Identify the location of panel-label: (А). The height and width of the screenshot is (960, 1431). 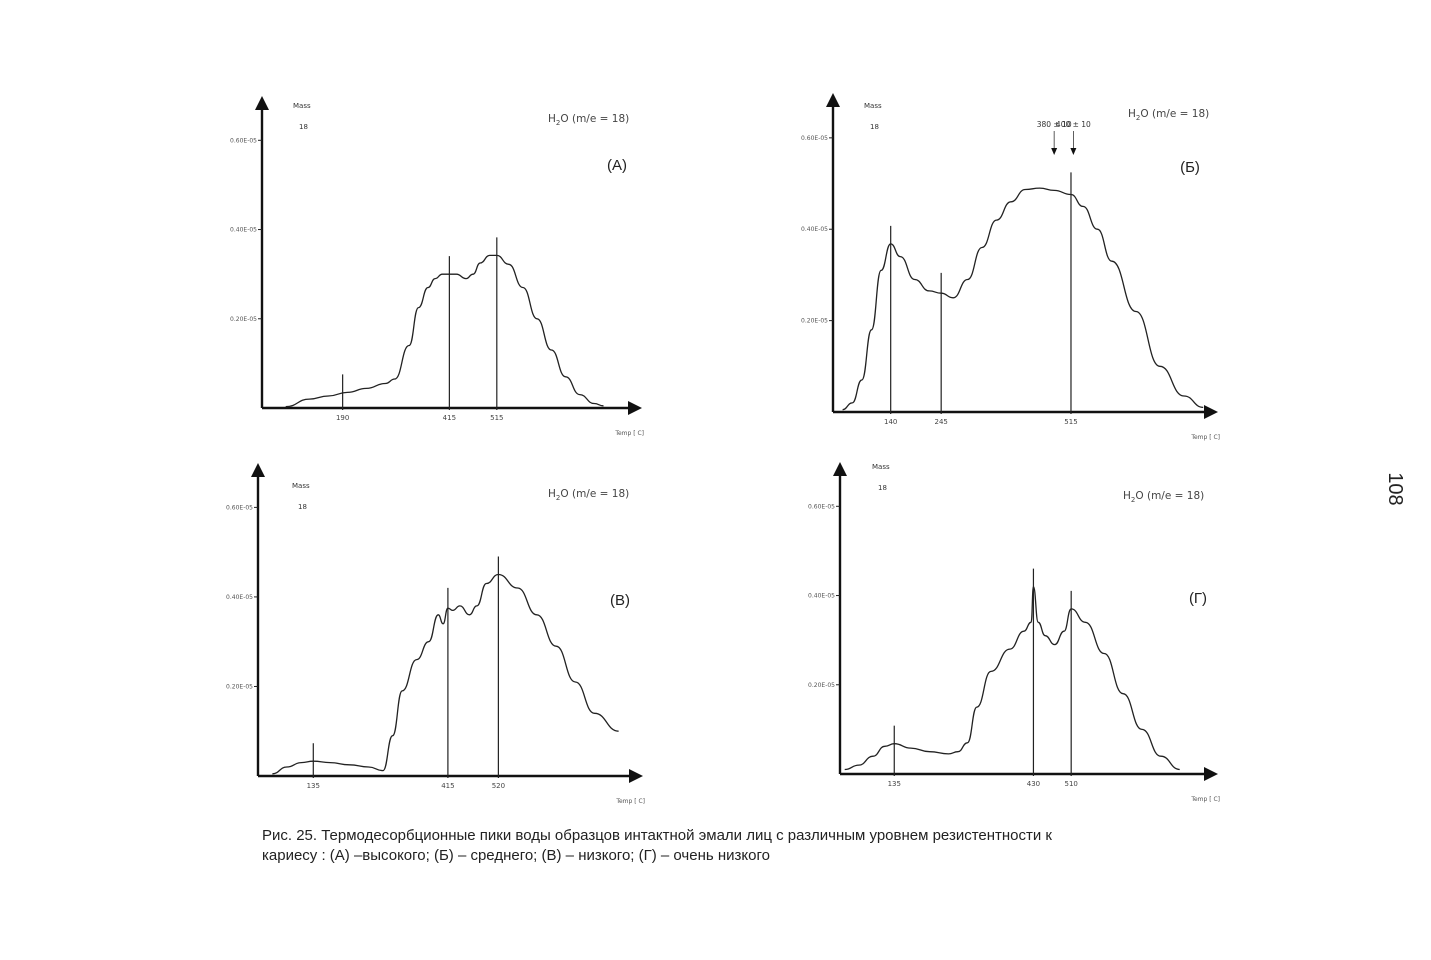
(617, 165).